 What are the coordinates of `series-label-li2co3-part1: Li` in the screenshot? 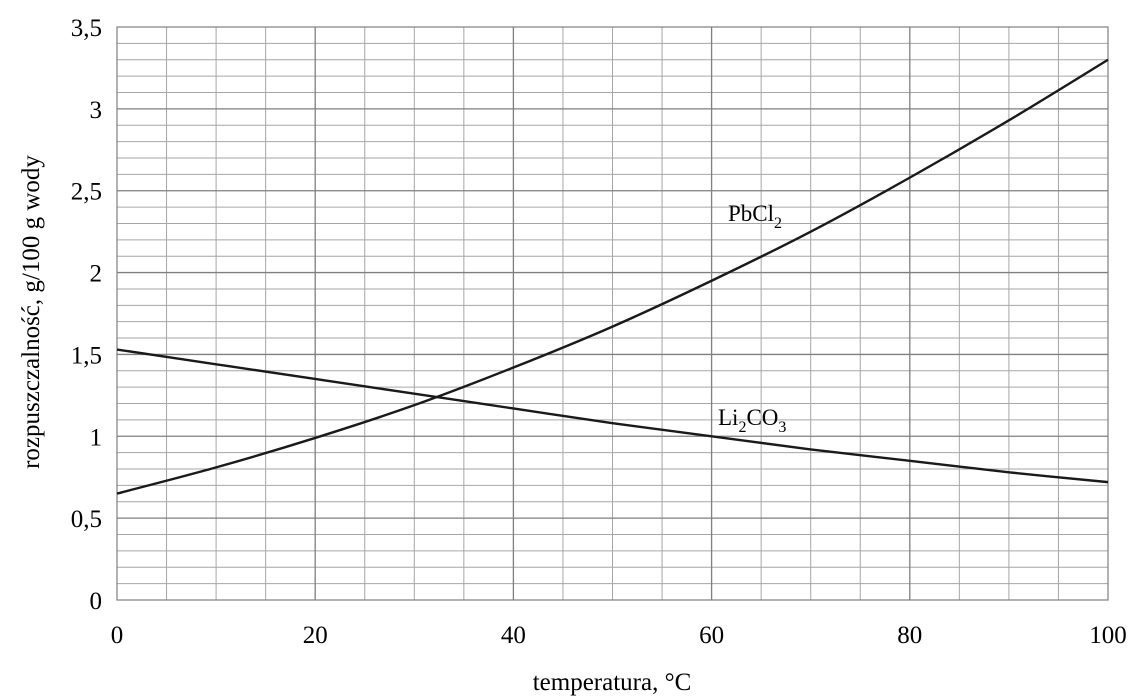 It's located at (728, 417).